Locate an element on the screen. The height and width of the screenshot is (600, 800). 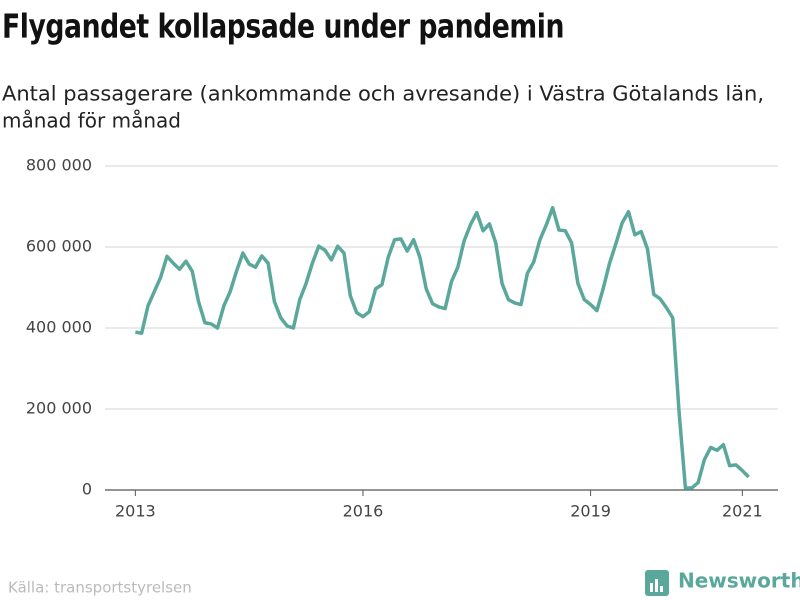
y-tick-label: 200 000 is located at coordinates (59, 408).